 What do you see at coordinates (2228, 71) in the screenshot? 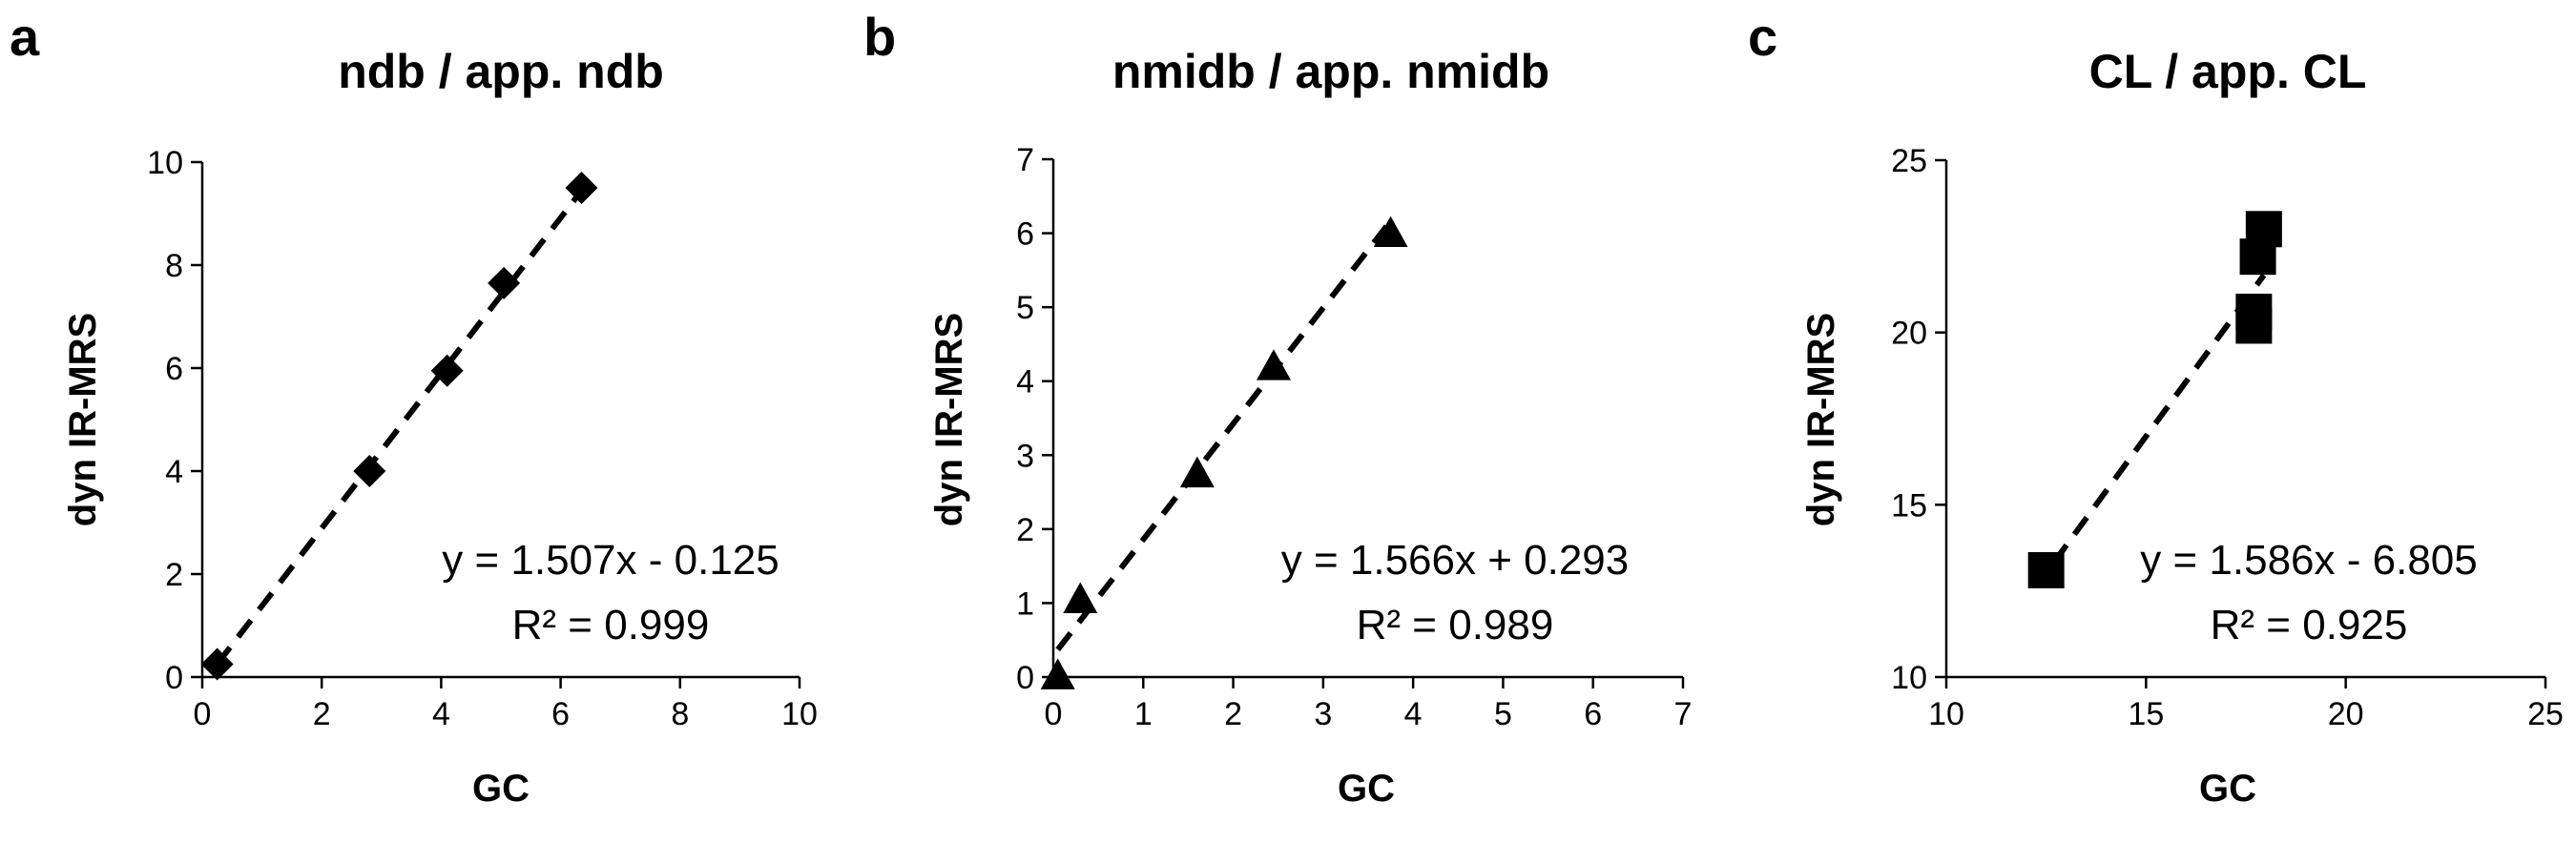
I see `chart-title: CL / app. CL` at bounding box center [2228, 71].